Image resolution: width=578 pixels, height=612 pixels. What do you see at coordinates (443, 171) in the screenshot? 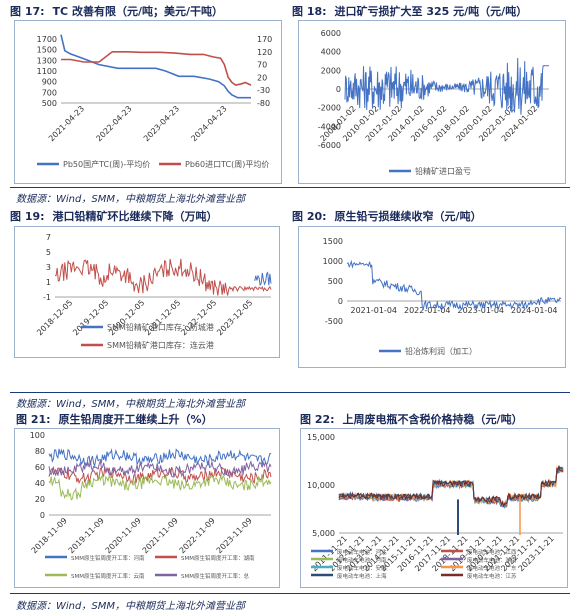
I see `legend-label: 铅精矿进口盈亏` at bounding box center [443, 171].